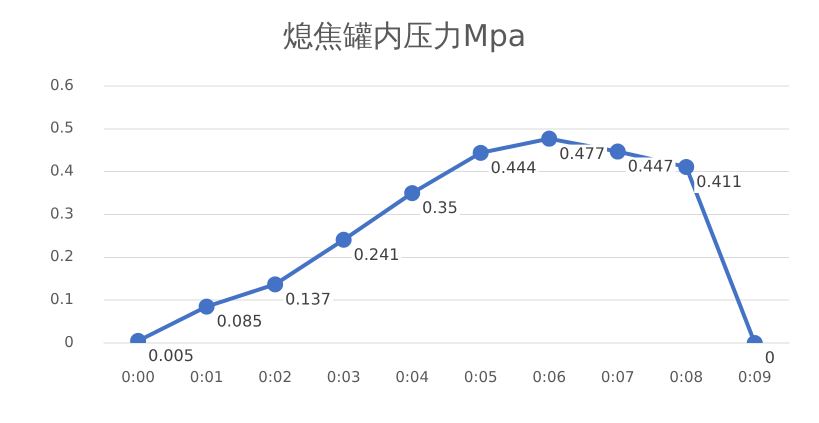  Describe the element at coordinates (755, 377) in the screenshot. I see `x-tick-label: 0:09` at that location.